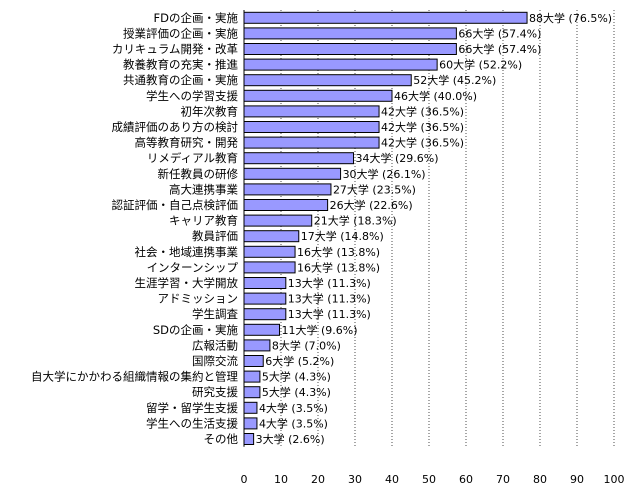  I want to click on data-label-26: 4大学 (3.5%), so click(293, 423).